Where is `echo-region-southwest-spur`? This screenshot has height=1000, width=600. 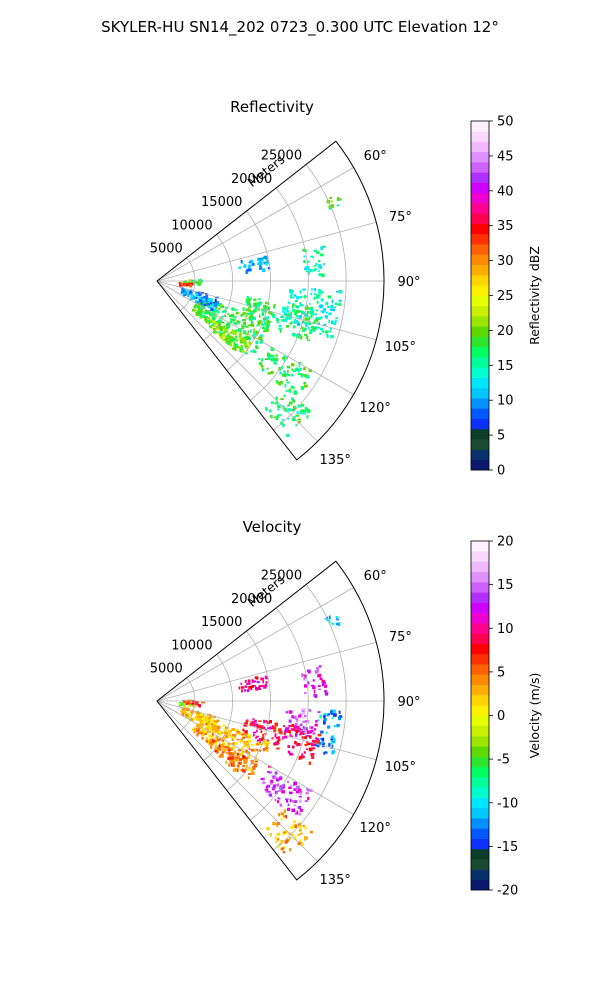 echo-region-southwest-spur is located at coordinates (200, 720).